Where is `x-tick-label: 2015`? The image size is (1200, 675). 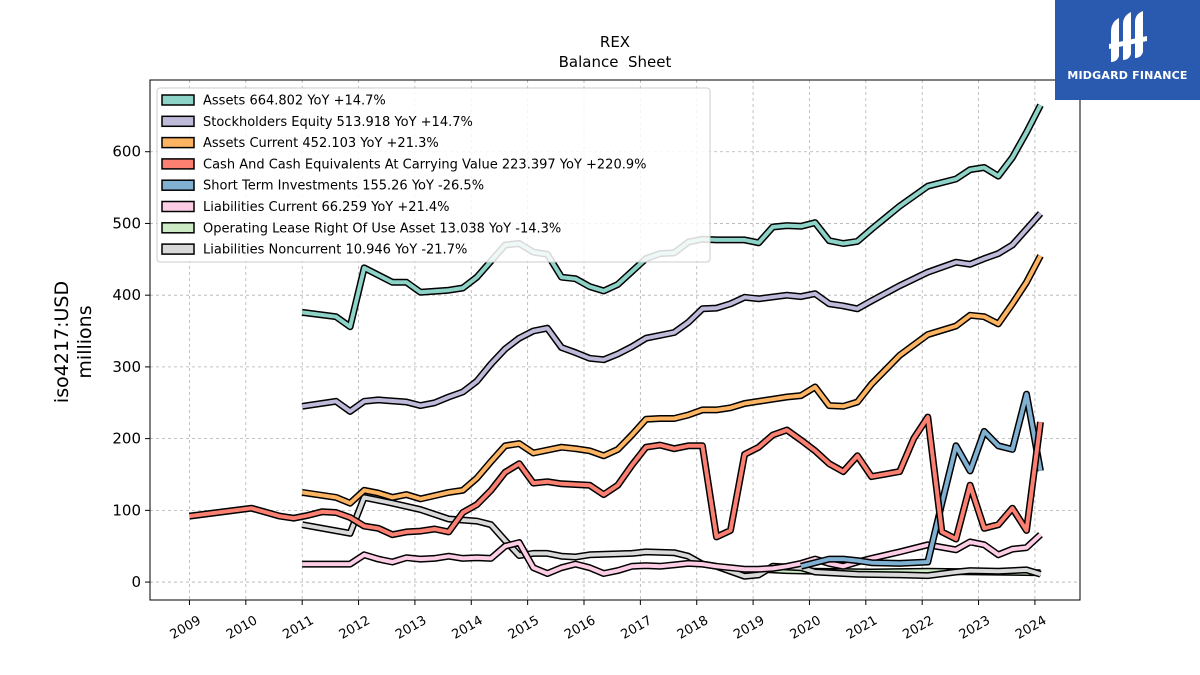
x-tick-label: 2015 is located at coordinates (524, 628).